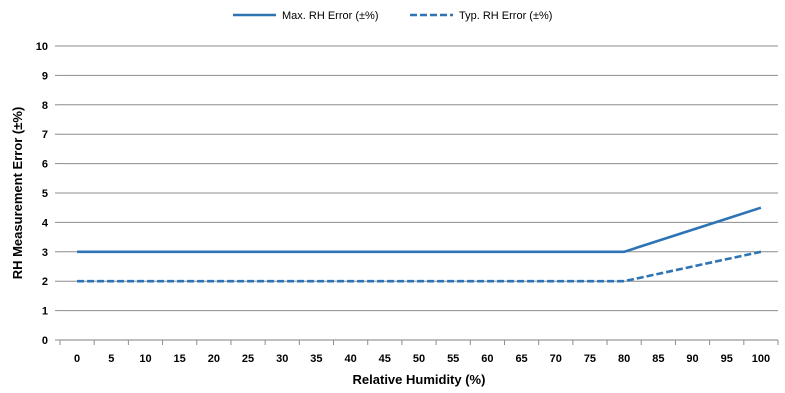 The width and height of the screenshot is (785, 393). What do you see at coordinates (282, 359) in the screenshot?
I see `x-tick-label: 30` at bounding box center [282, 359].